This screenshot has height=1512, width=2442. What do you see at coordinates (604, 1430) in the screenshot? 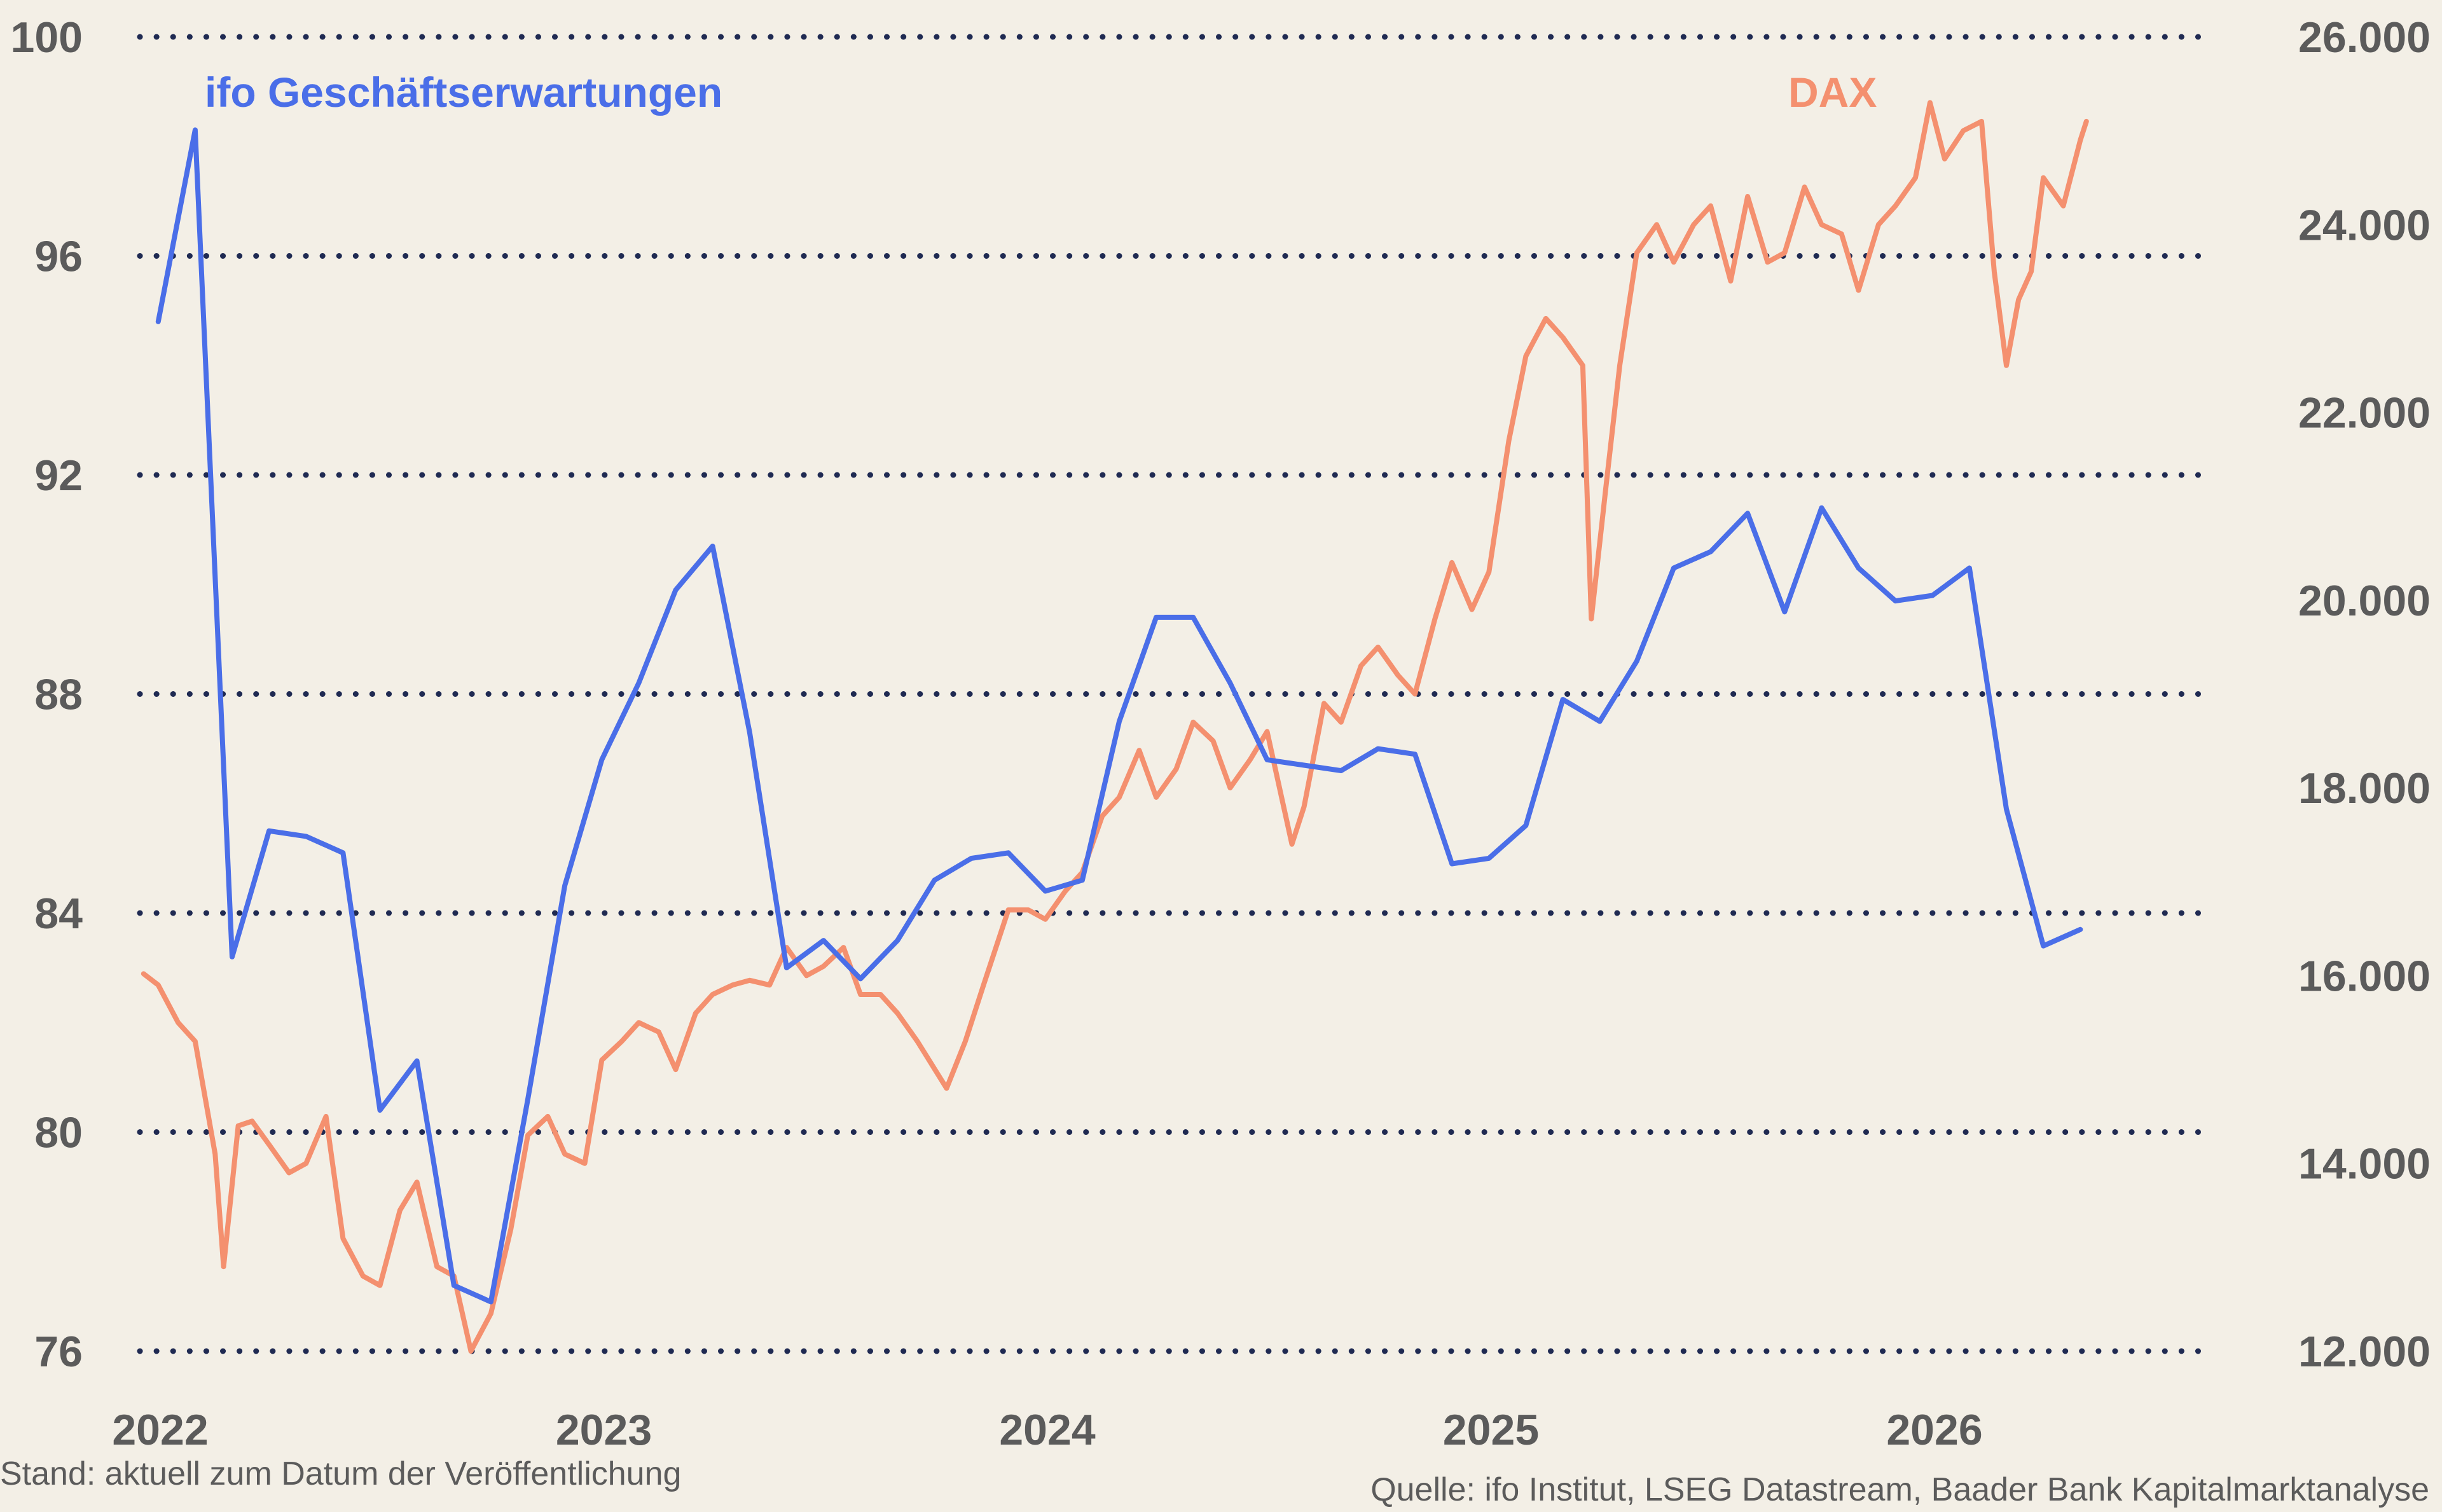
I see `x-tick-label: 2023` at bounding box center [604, 1430].